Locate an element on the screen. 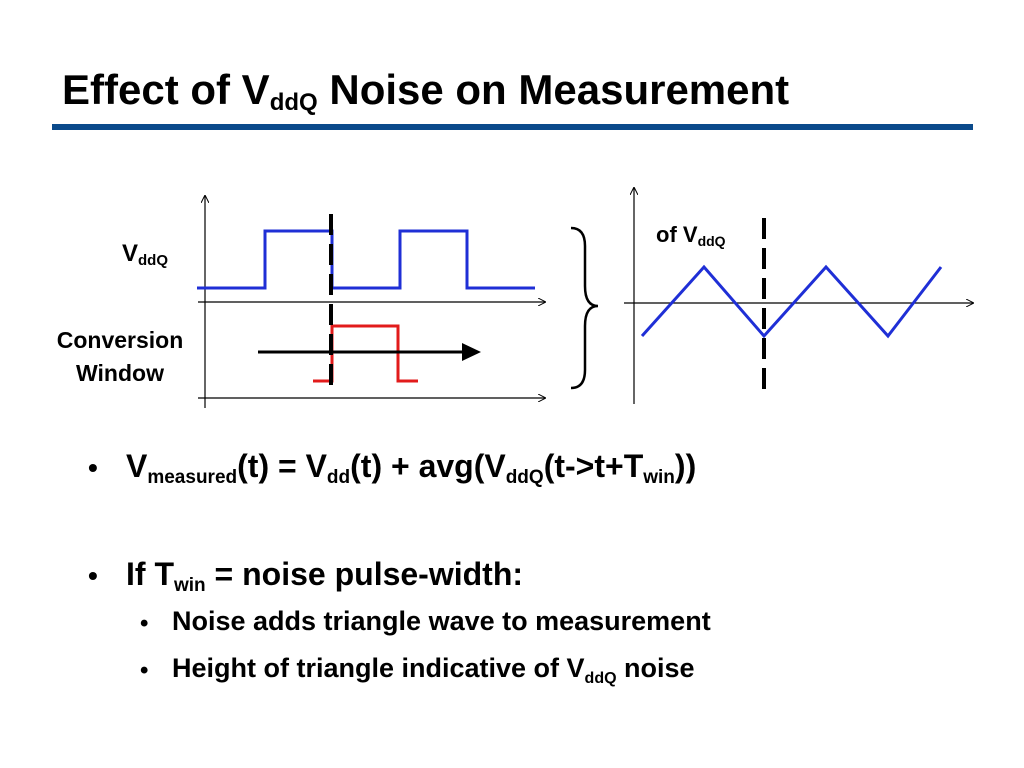 This screenshot has height=768, width=1024. bullet-text: Noise adds triangle wave to measurement is located at coordinates (441, 621).